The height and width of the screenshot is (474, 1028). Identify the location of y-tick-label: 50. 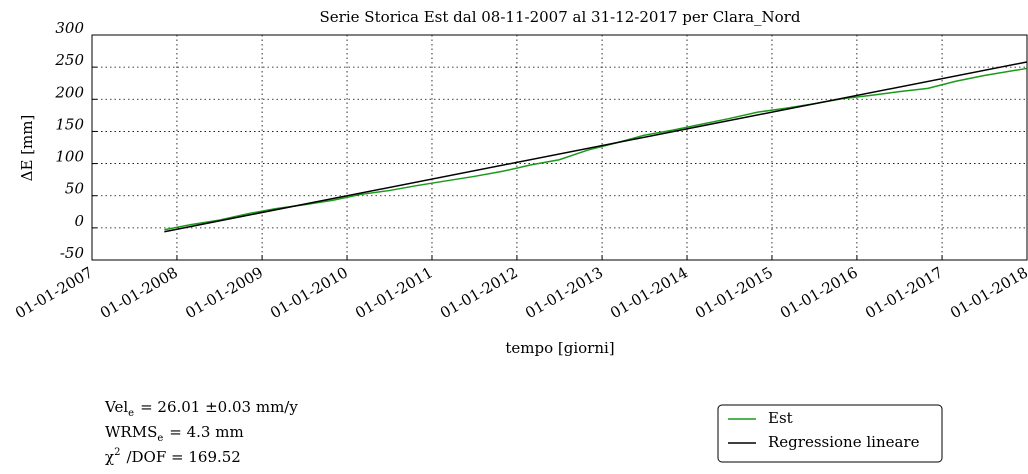
(75, 189).